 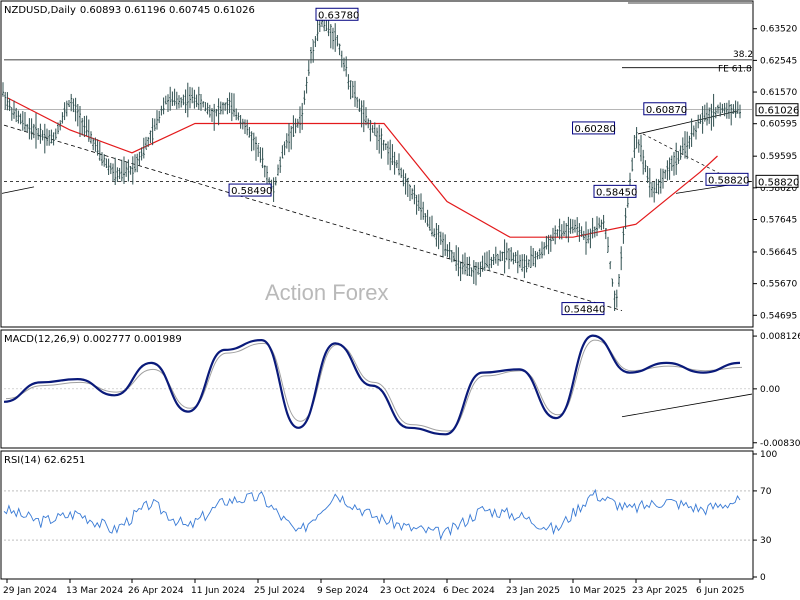 What do you see at coordinates (778, 157) in the screenshot?
I see `price-tick-label: 0.59595` at bounding box center [778, 157].